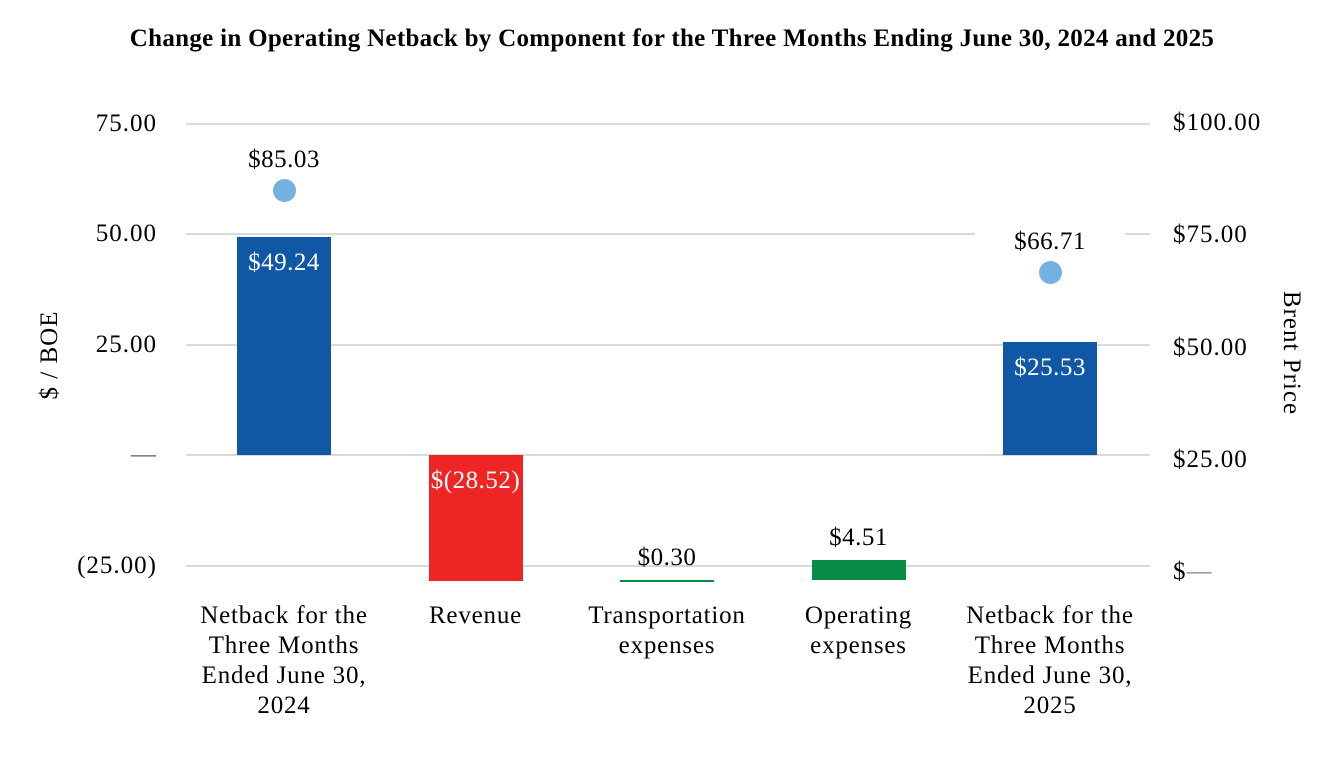 This screenshot has height=760, width=1344. Describe the element at coordinates (1050, 242) in the screenshot. I see `point-label: $66.71` at that location.